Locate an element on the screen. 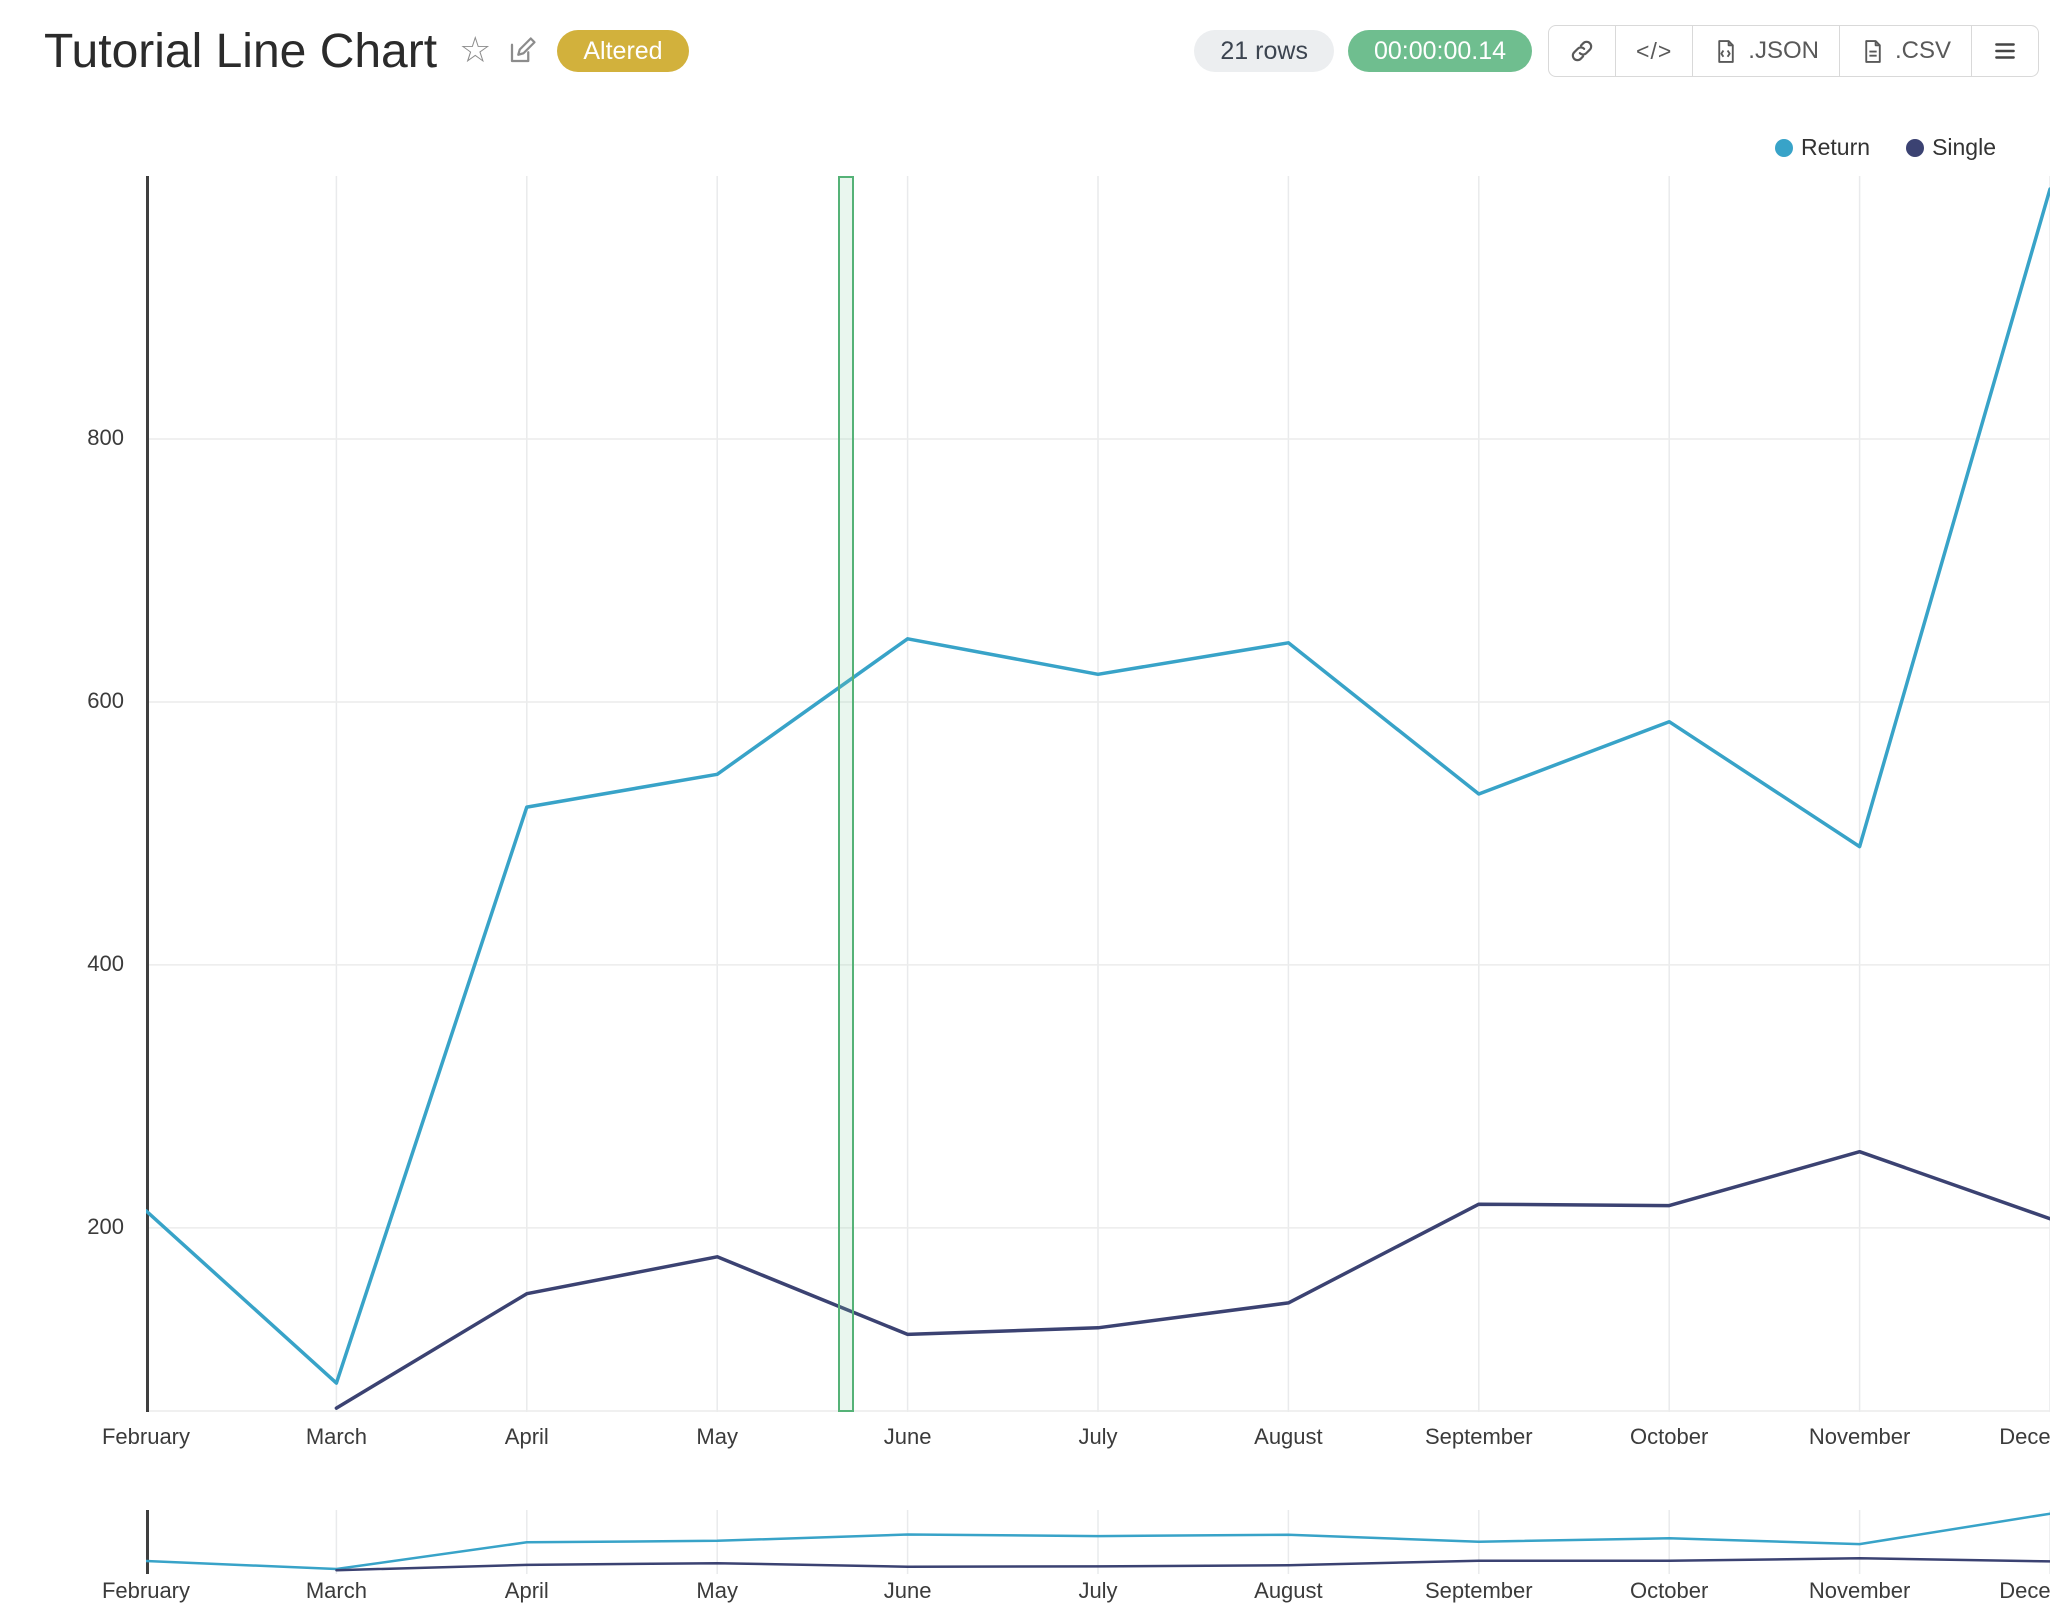 This screenshot has height=1608, width=2050. overview-chart-area is located at coordinates (1097, 1542).